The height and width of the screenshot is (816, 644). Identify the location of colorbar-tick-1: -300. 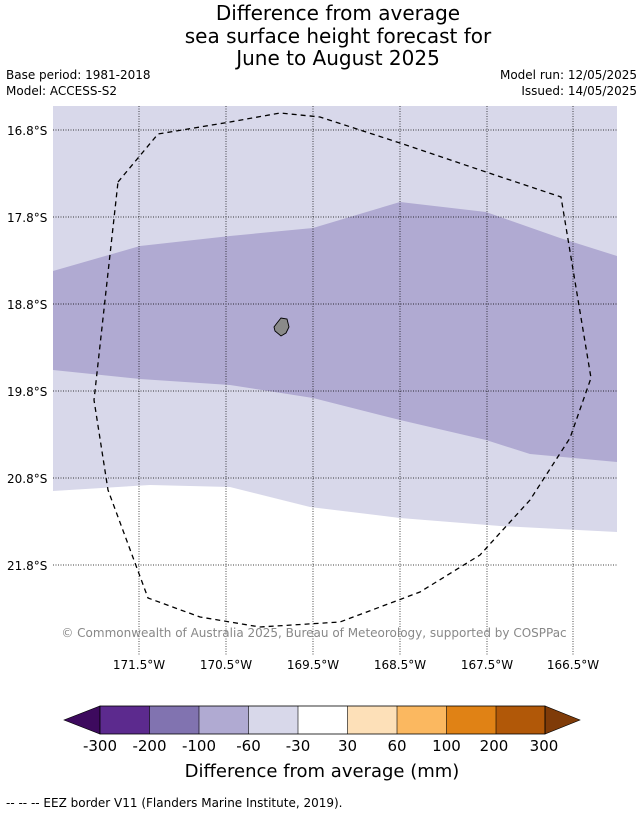
(100, 746).